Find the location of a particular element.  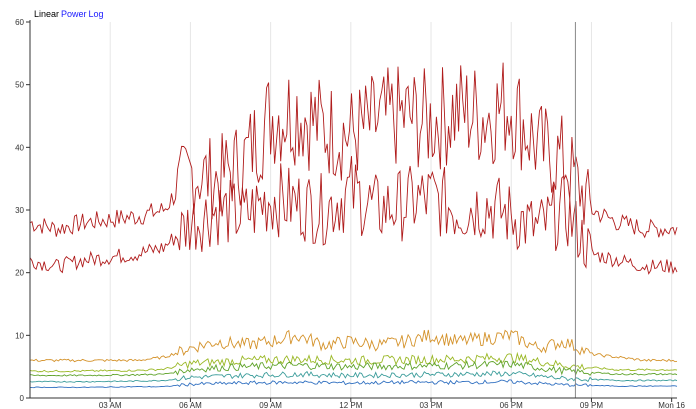

x-tick-label: 06 PM is located at coordinates (511, 405).